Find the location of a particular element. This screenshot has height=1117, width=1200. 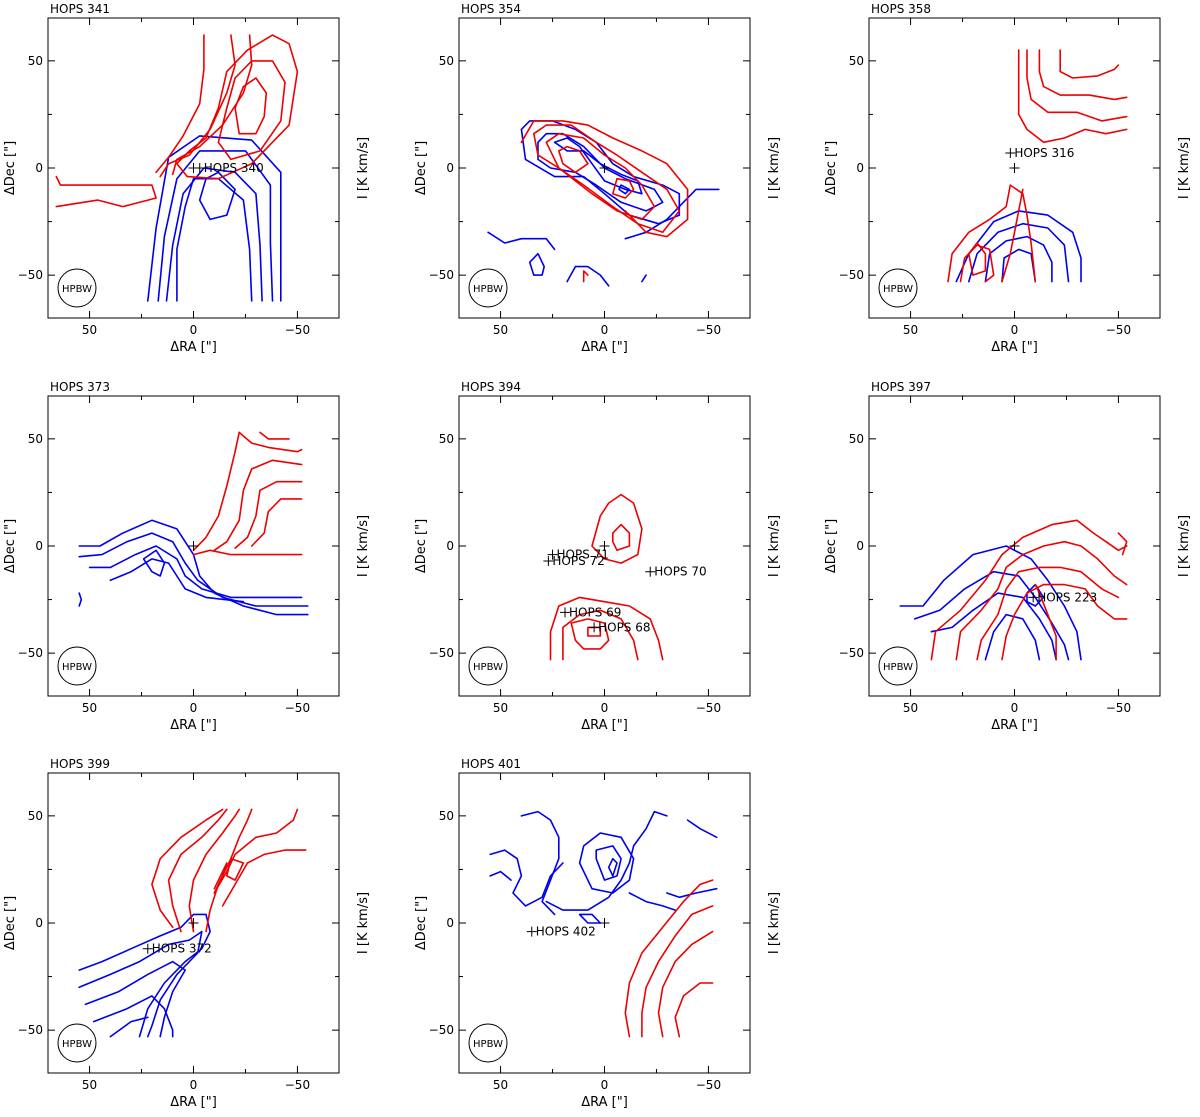

panel-title: HOPS 341 is located at coordinates (80, 9).